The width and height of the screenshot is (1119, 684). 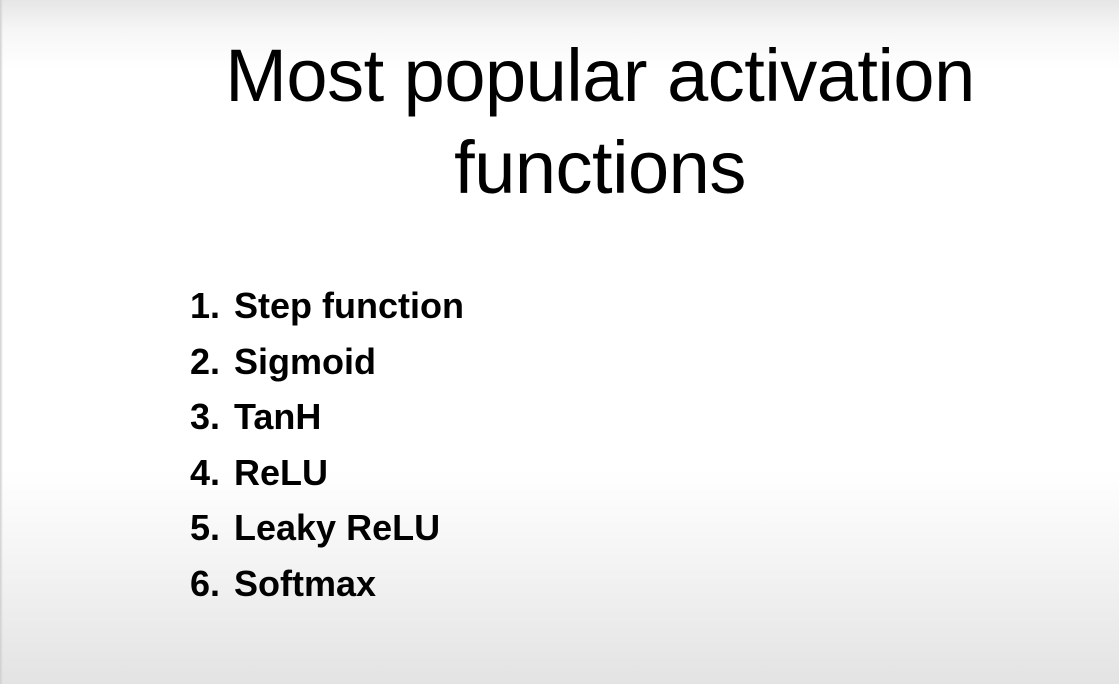 I want to click on list-item: 5. Leaky ReLU, so click(x=327, y=528).